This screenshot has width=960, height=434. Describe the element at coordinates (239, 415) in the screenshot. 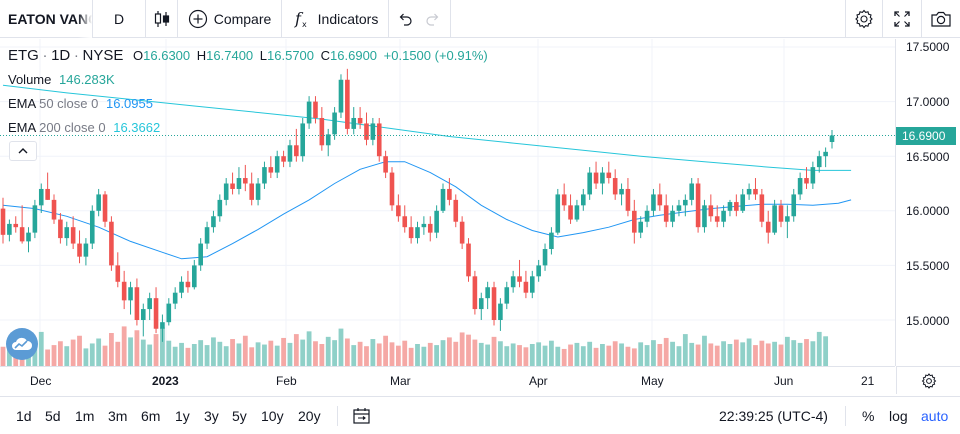

I see `range-5y-button: 5y` at that location.